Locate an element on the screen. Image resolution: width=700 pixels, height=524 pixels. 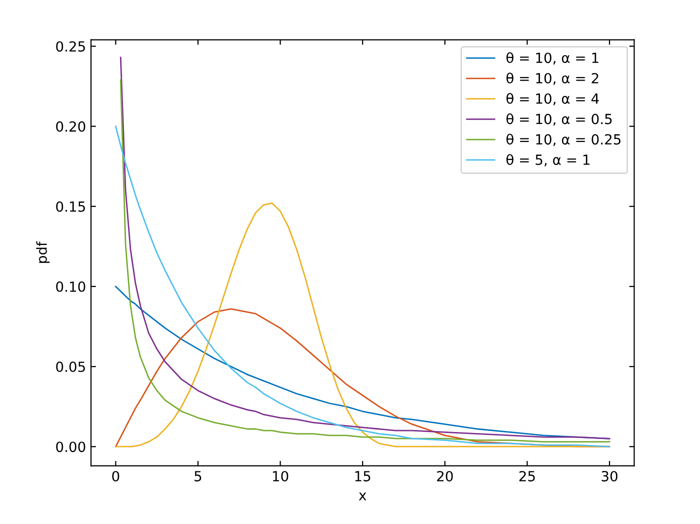
y-tick-label: 0.00 is located at coordinates (71, 447).